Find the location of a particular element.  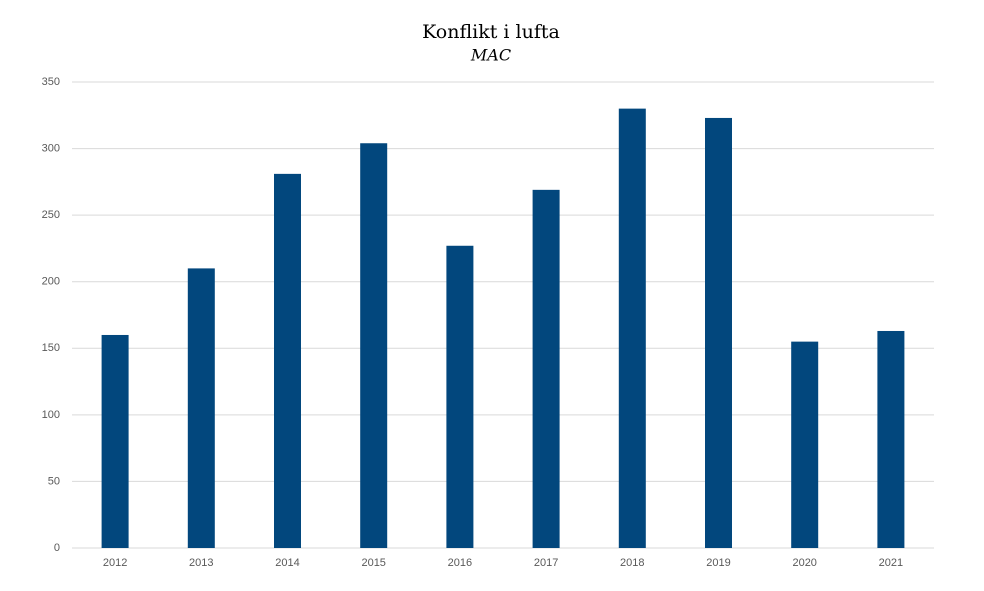

y-tick-label: 250 is located at coordinates (51, 215).